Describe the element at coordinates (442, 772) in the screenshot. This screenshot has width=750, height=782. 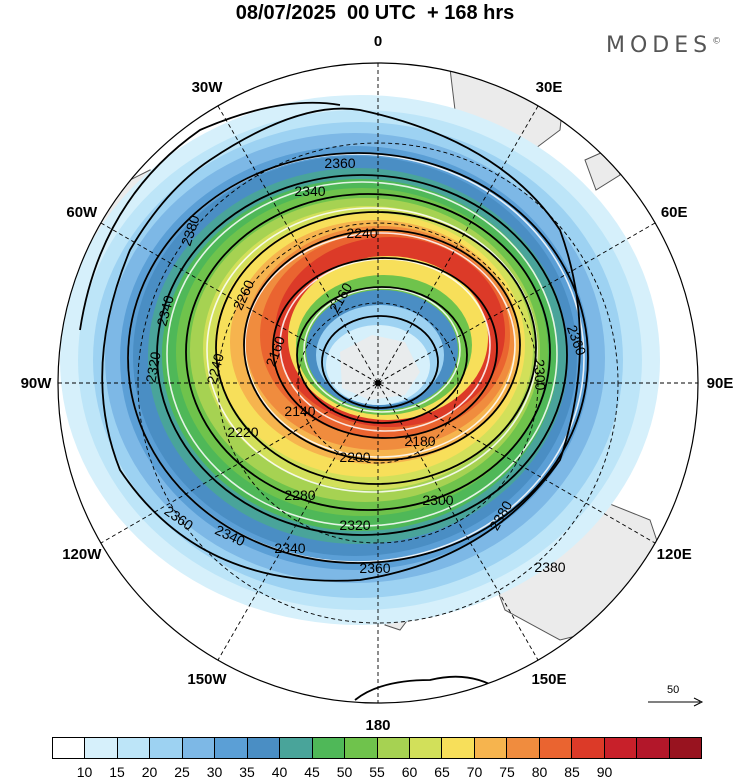
I see `colorbar-tick-label: 65` at that location.